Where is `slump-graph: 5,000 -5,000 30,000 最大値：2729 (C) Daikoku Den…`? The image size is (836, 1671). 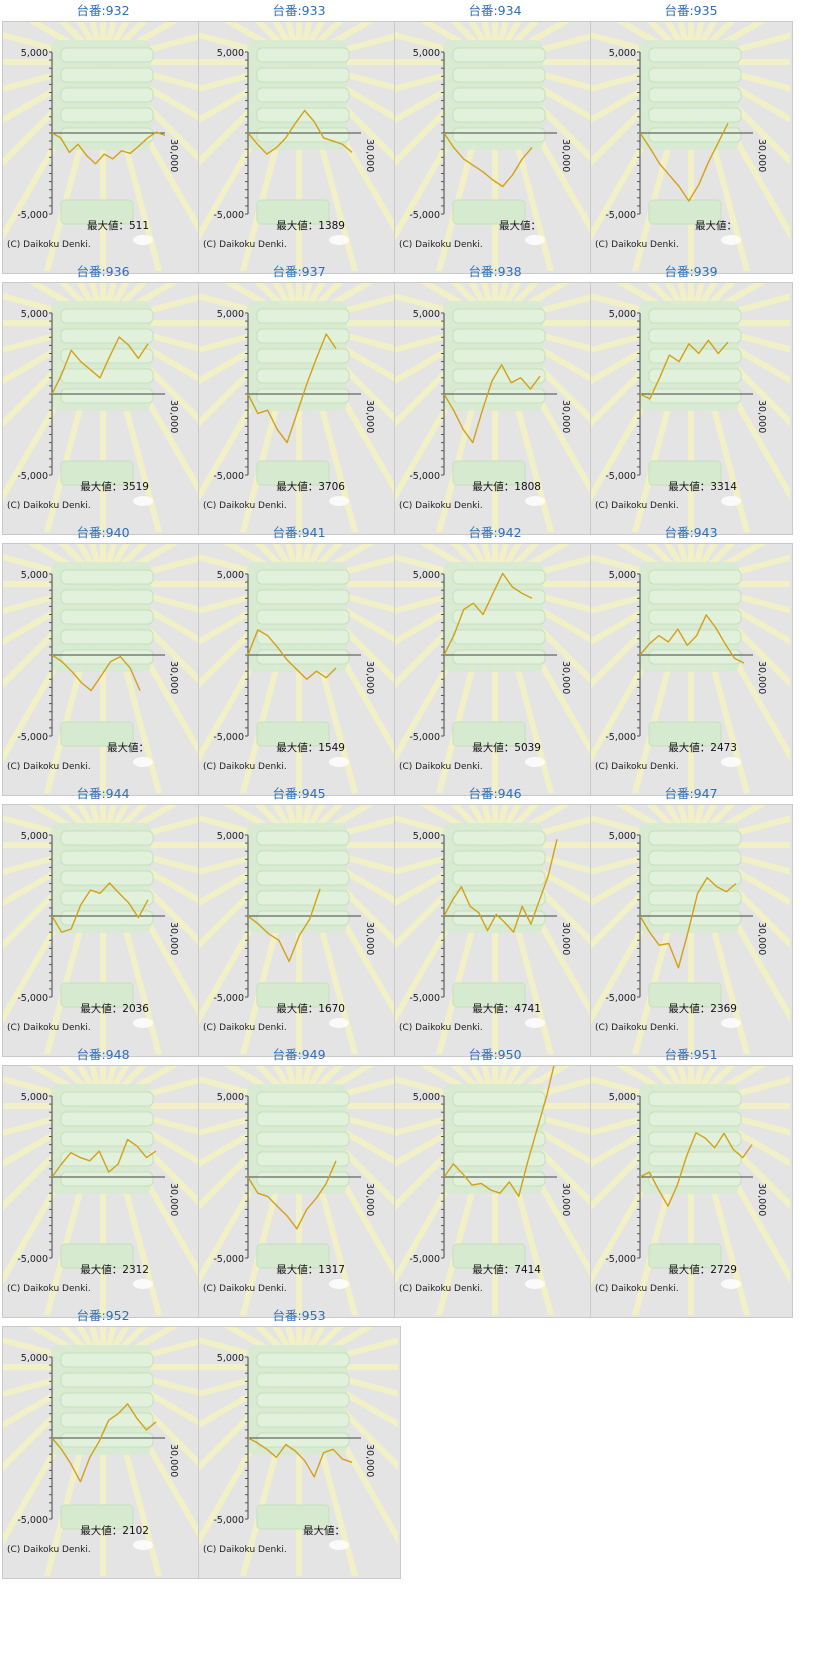 slump-graph: 5,000 -5,000 30,000 最大値：2729 (C) Daikoku Den… is located at coordinates (690, 1190).